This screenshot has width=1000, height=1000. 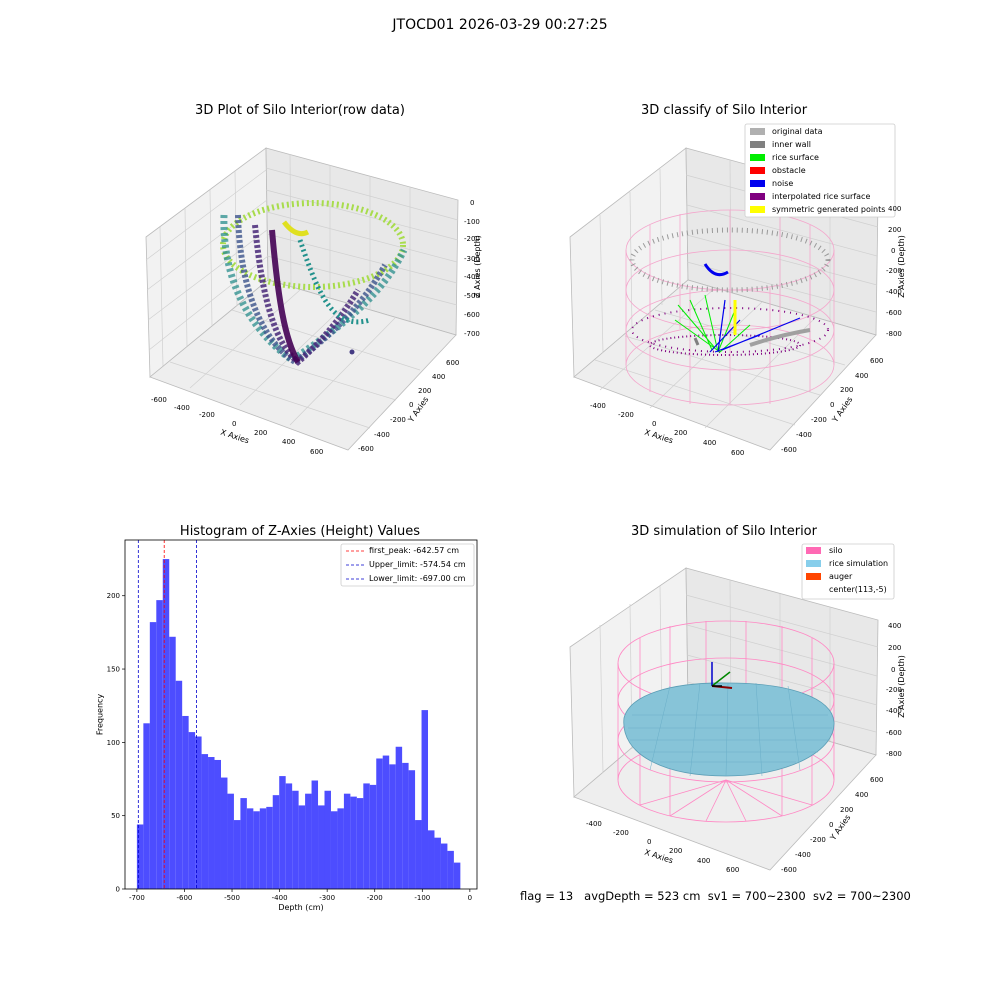 I want to click on classify-x-tick: 400, so click(x=710, y=443).